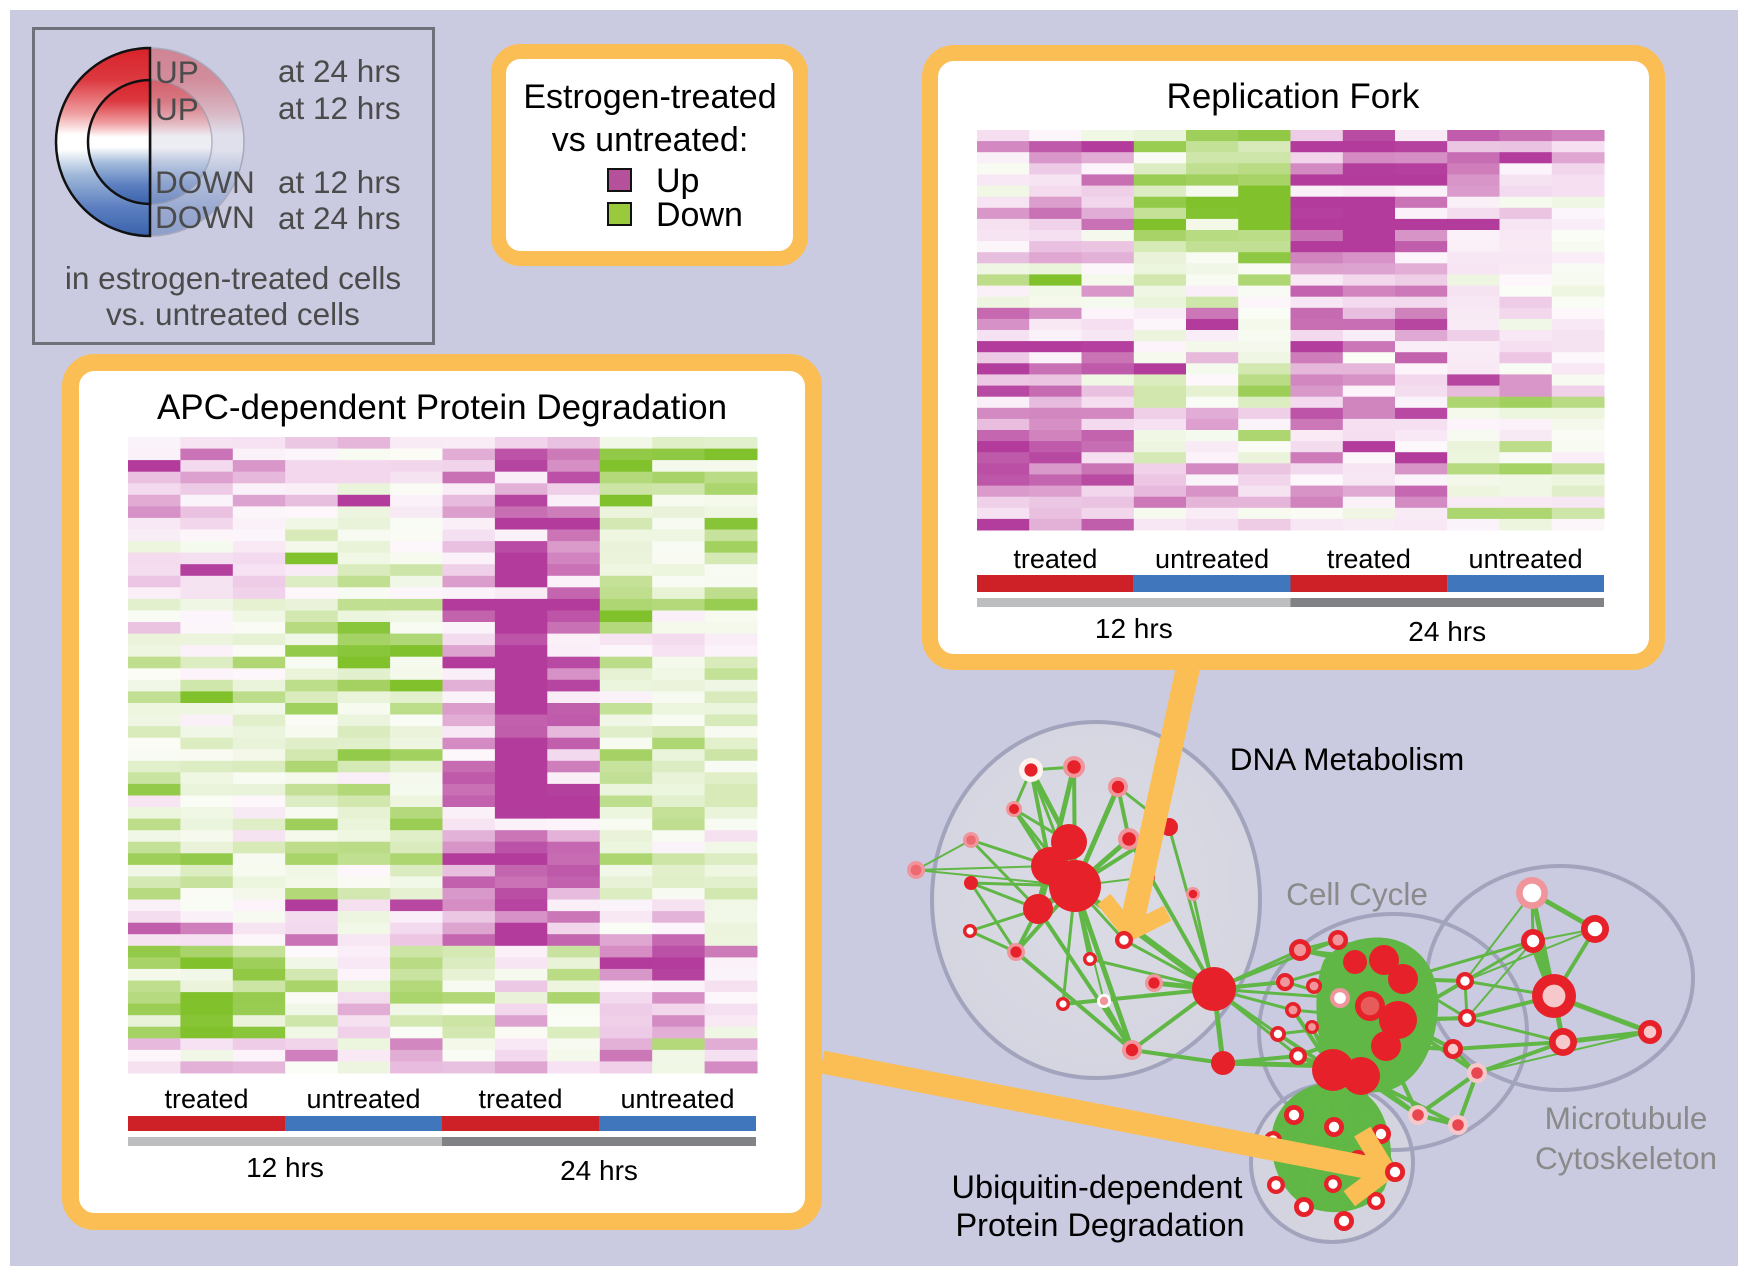 The width and height of the screenshot is (1750, 1284). What do you see at coordinates (233, 314) in the screenshot?
I see `svg-text: vs. untreated cells` at bounding box center [233, 314].